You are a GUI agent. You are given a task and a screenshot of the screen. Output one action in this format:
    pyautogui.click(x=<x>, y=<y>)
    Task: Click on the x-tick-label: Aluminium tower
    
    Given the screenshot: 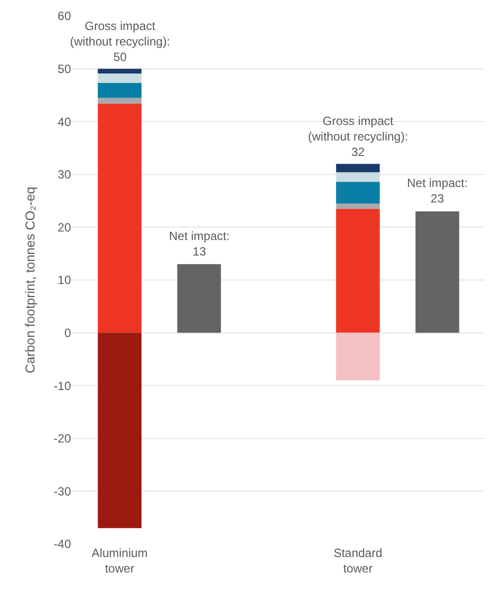 What is the action you would take?
    pyautogui.click(x=120, y=561)
    